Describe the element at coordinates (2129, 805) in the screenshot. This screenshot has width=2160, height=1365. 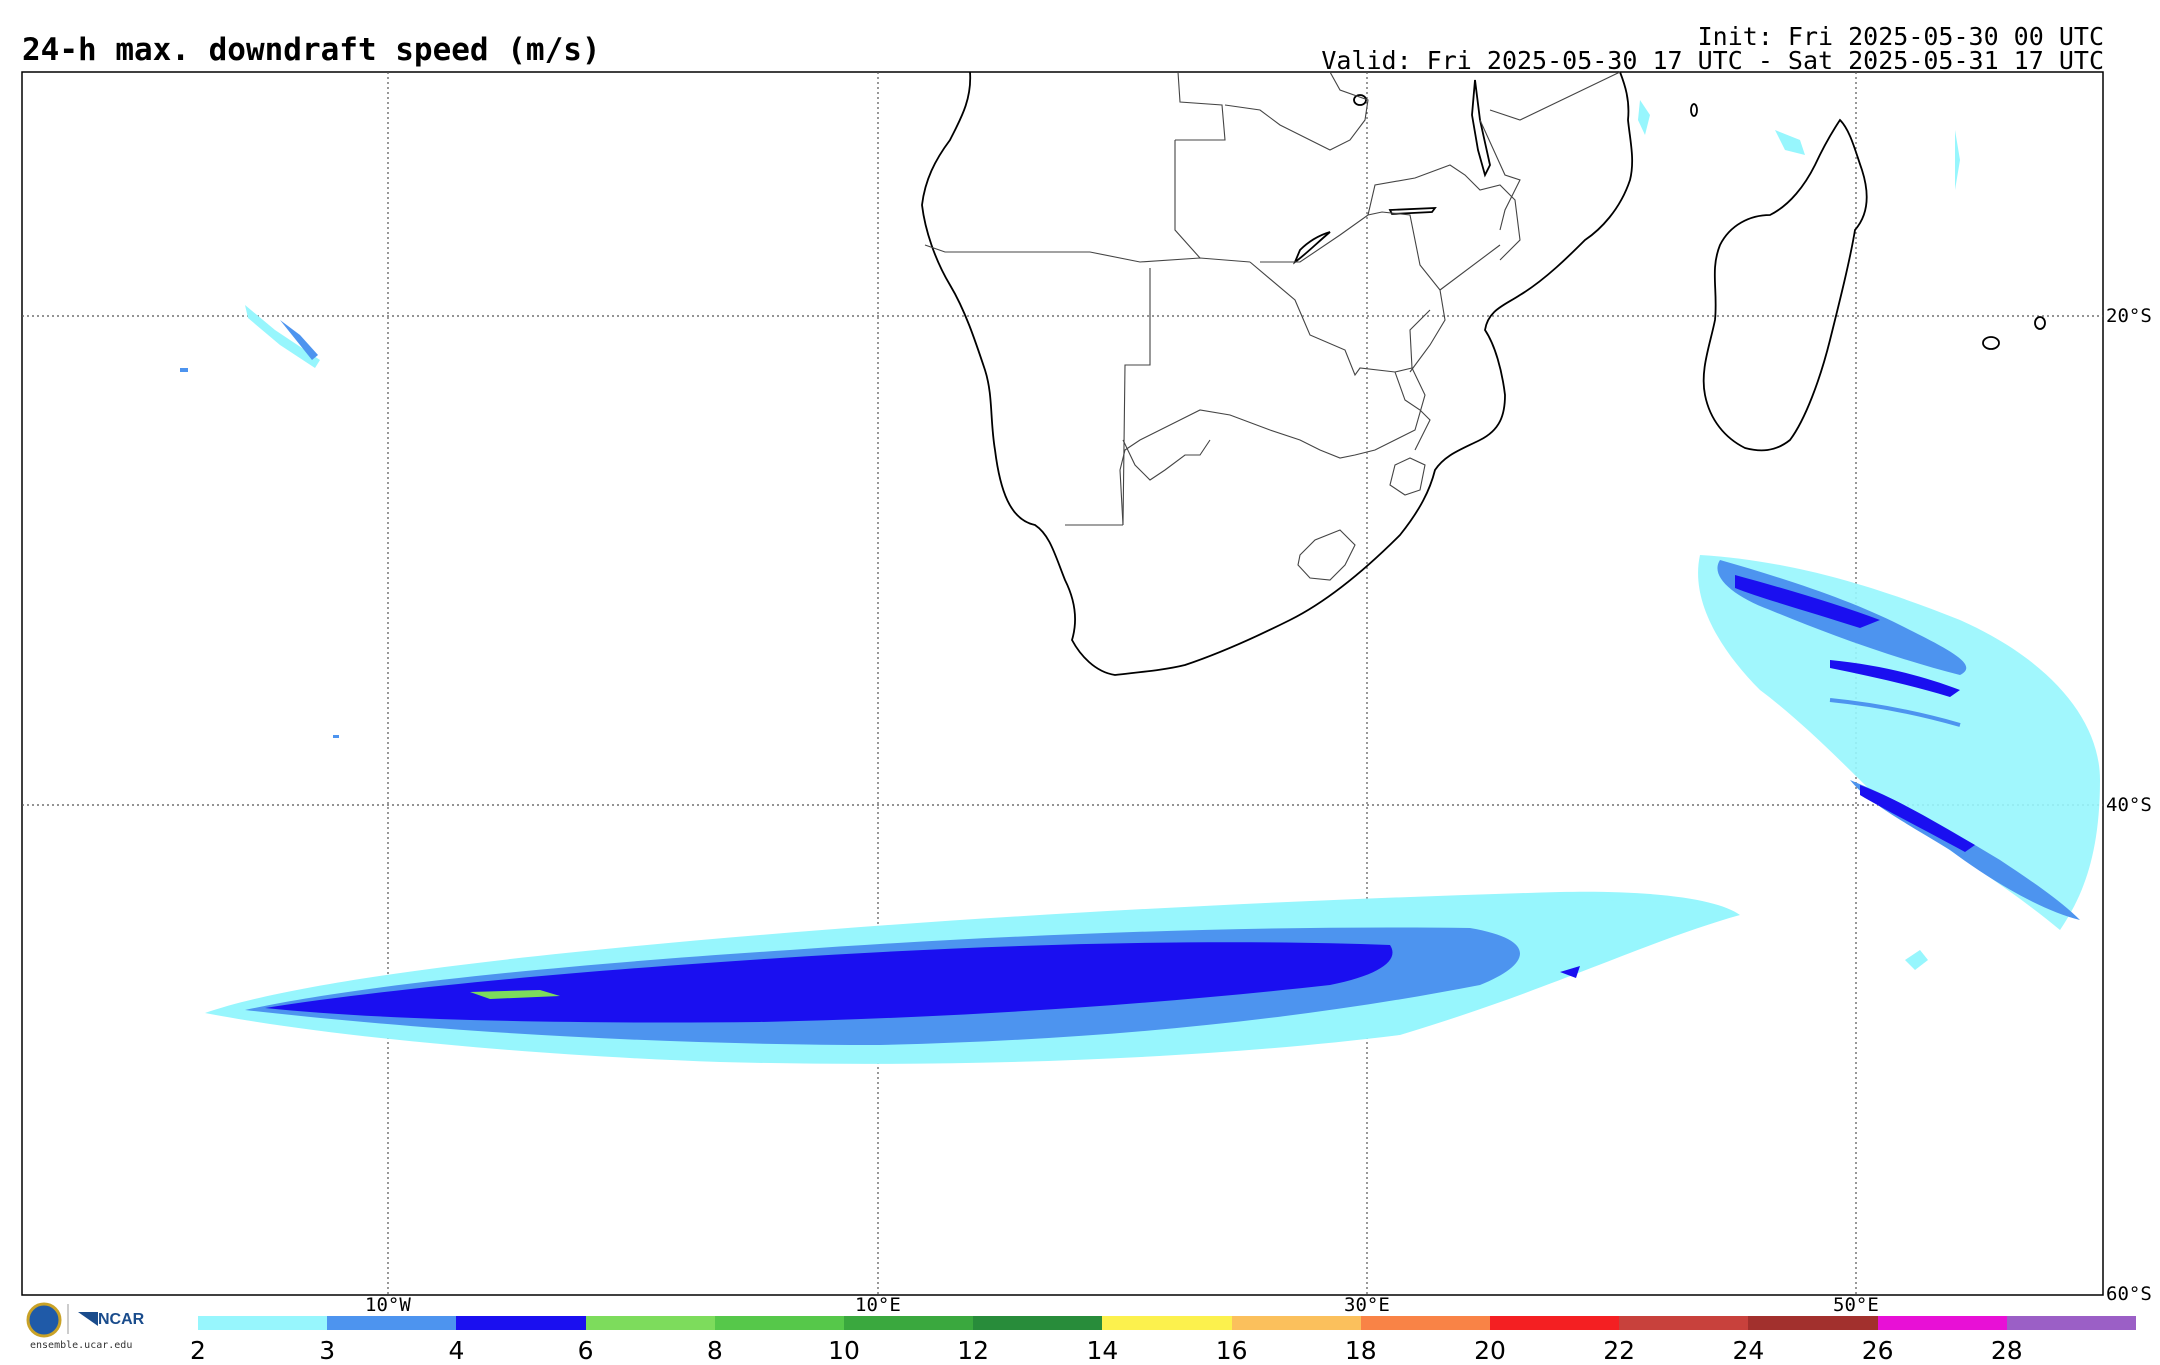
I see `lat-label-40s: 40°S` at that location.